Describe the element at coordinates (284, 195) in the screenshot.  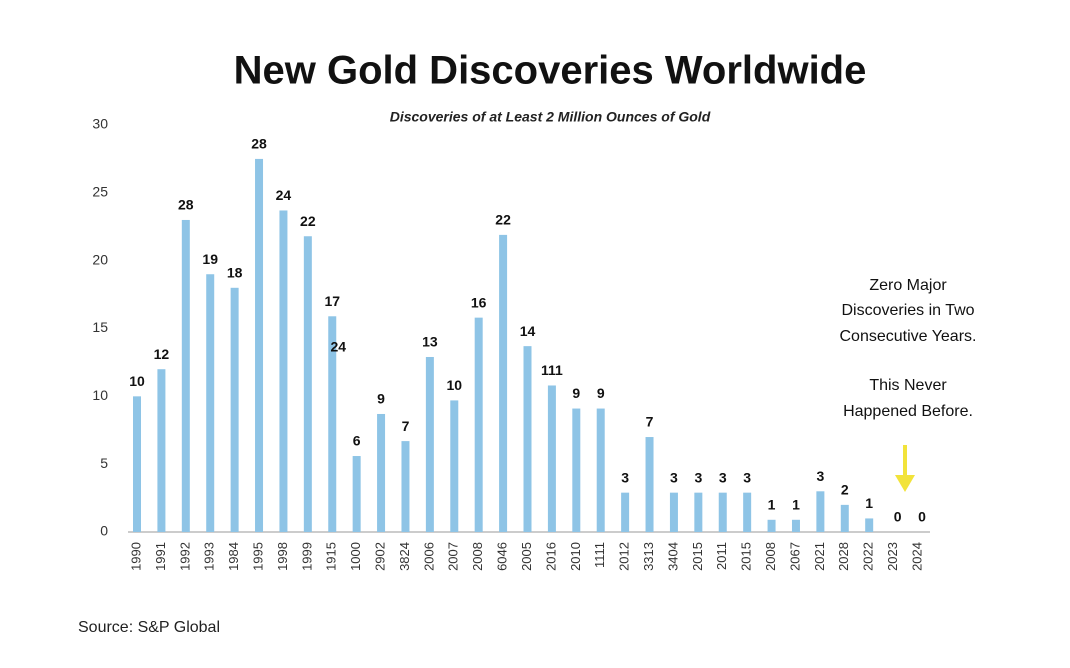
I see `data-label: 24` at that location.